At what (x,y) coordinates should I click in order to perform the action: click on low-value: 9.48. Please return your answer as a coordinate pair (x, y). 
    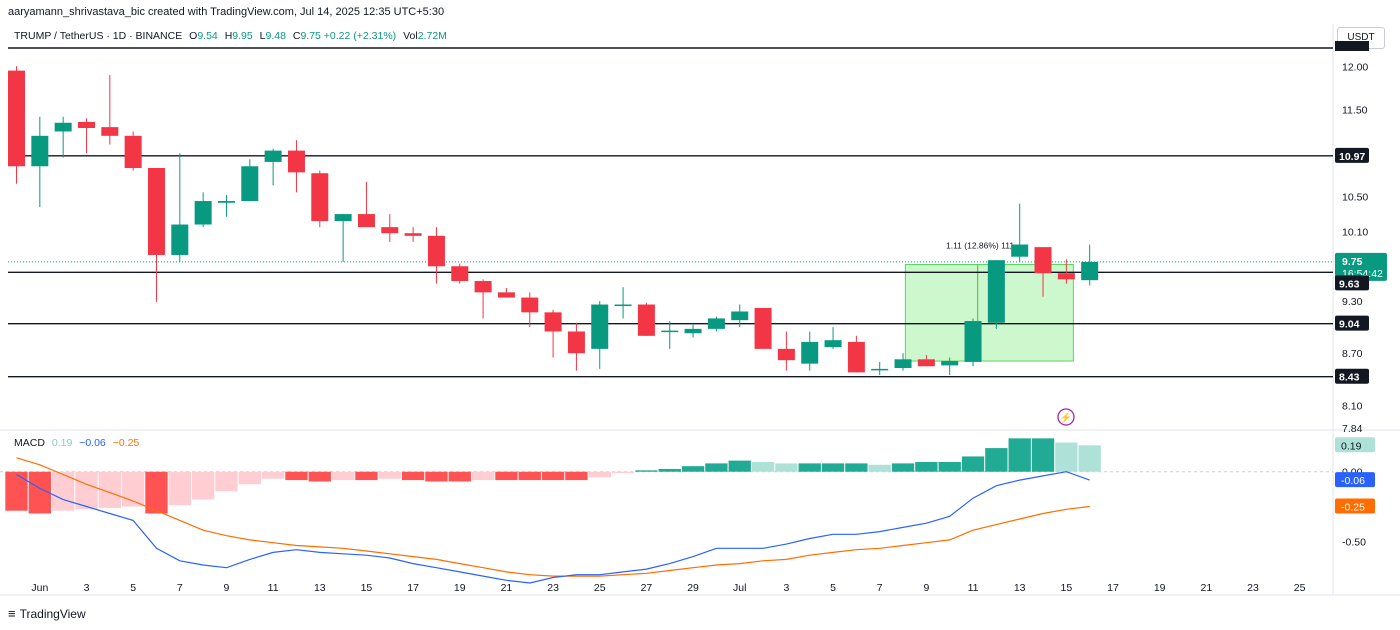
    Looking at the image, I should click on (275, 36).